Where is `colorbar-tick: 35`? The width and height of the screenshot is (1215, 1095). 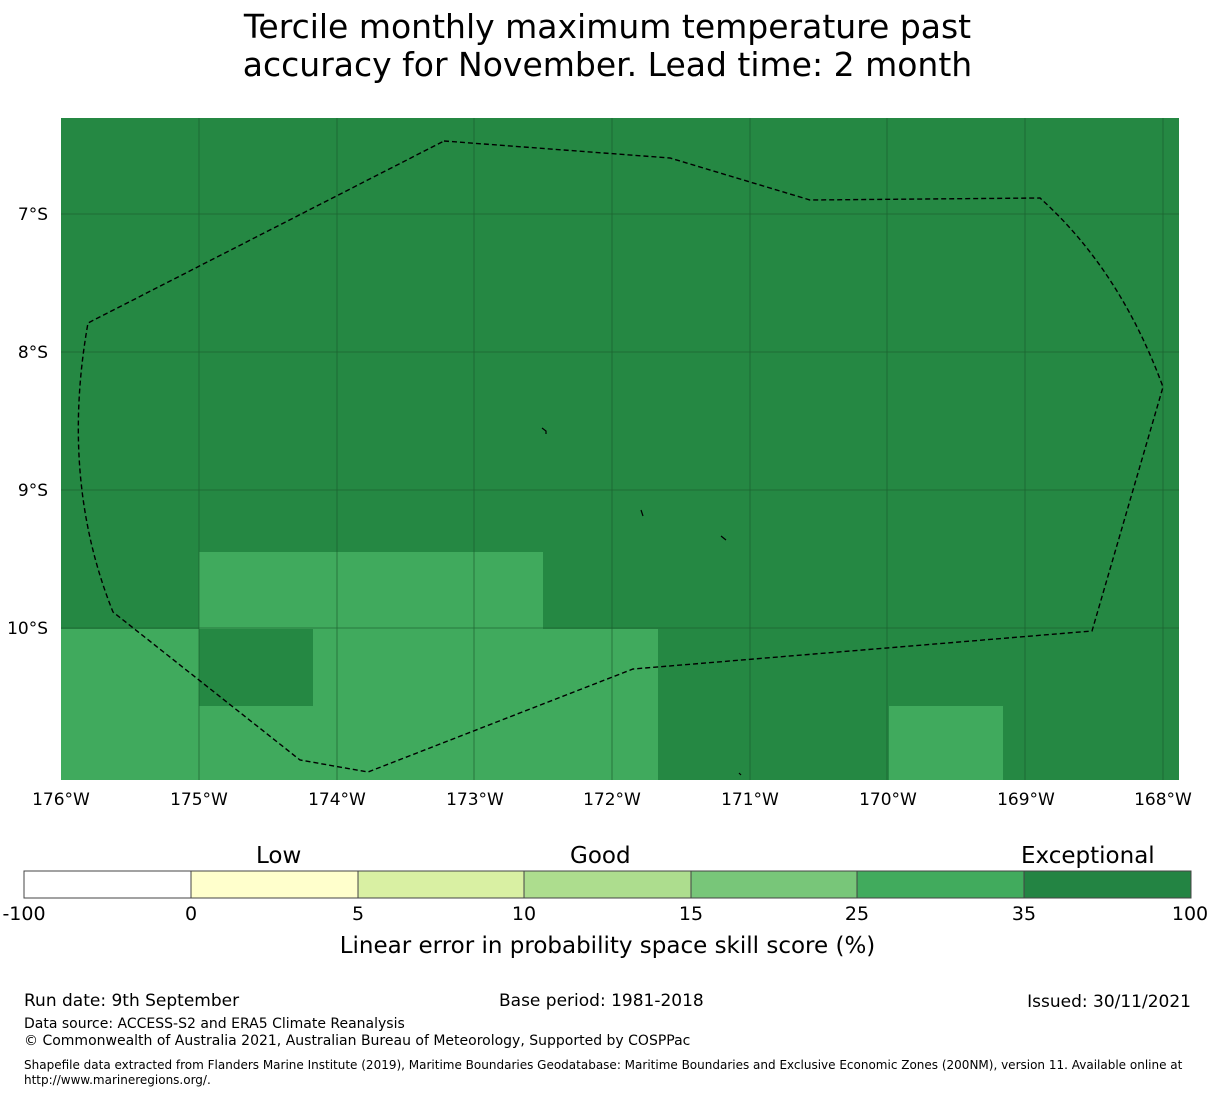 colorbar-tick: 35 is located at coordinates (1024, 914).